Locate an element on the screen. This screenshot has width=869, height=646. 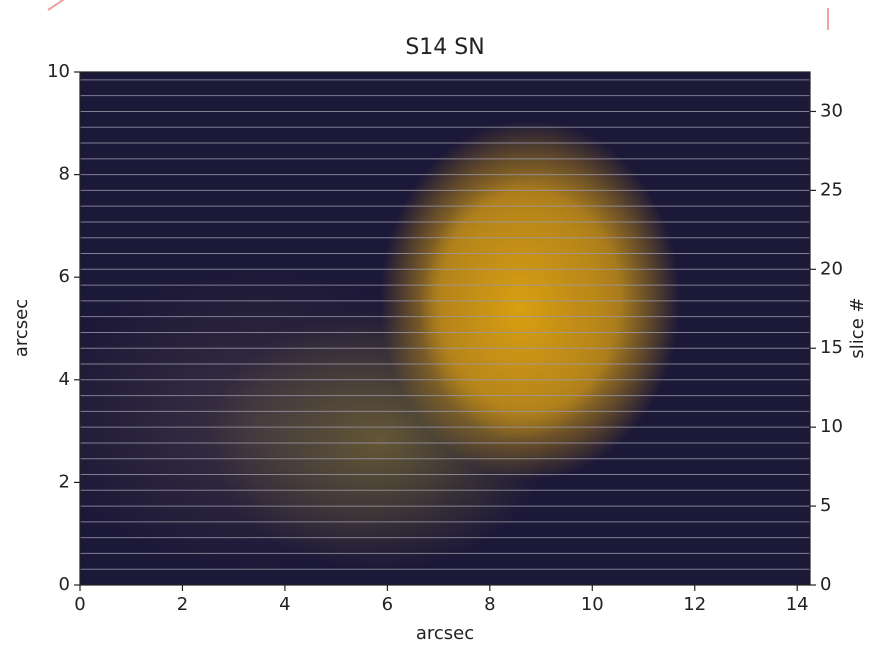
x-tick-label: 10 is located at coordinates (592, 604).